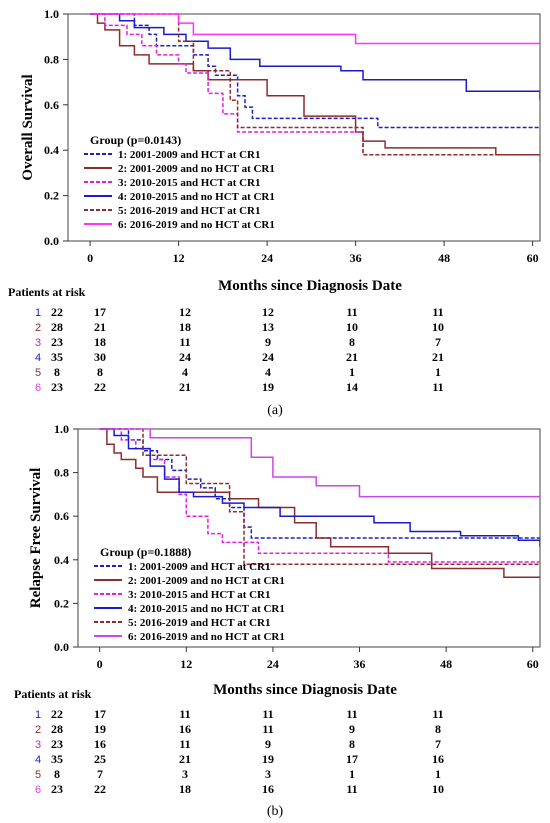  I want to click on risk-count-cell: 28, so click(57, 729).